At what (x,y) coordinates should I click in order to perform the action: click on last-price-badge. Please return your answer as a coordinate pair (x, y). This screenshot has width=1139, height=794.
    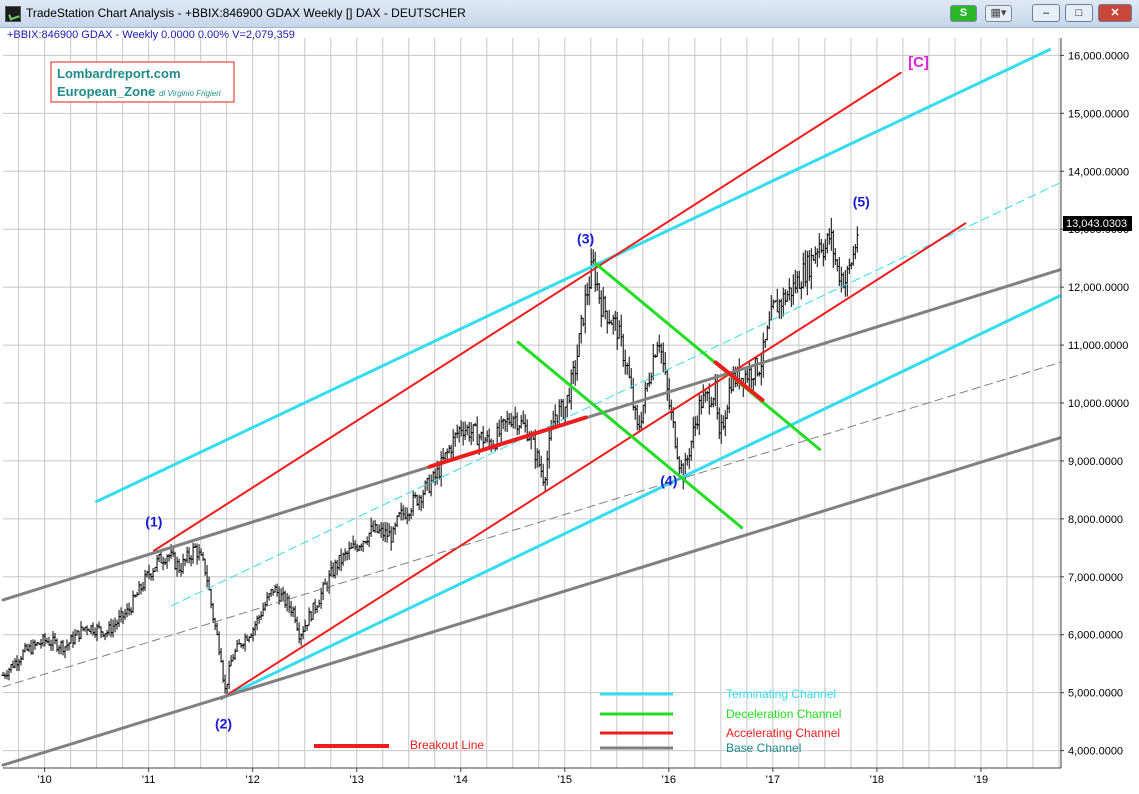
    Looking at the image, I should click on (1097, 223).